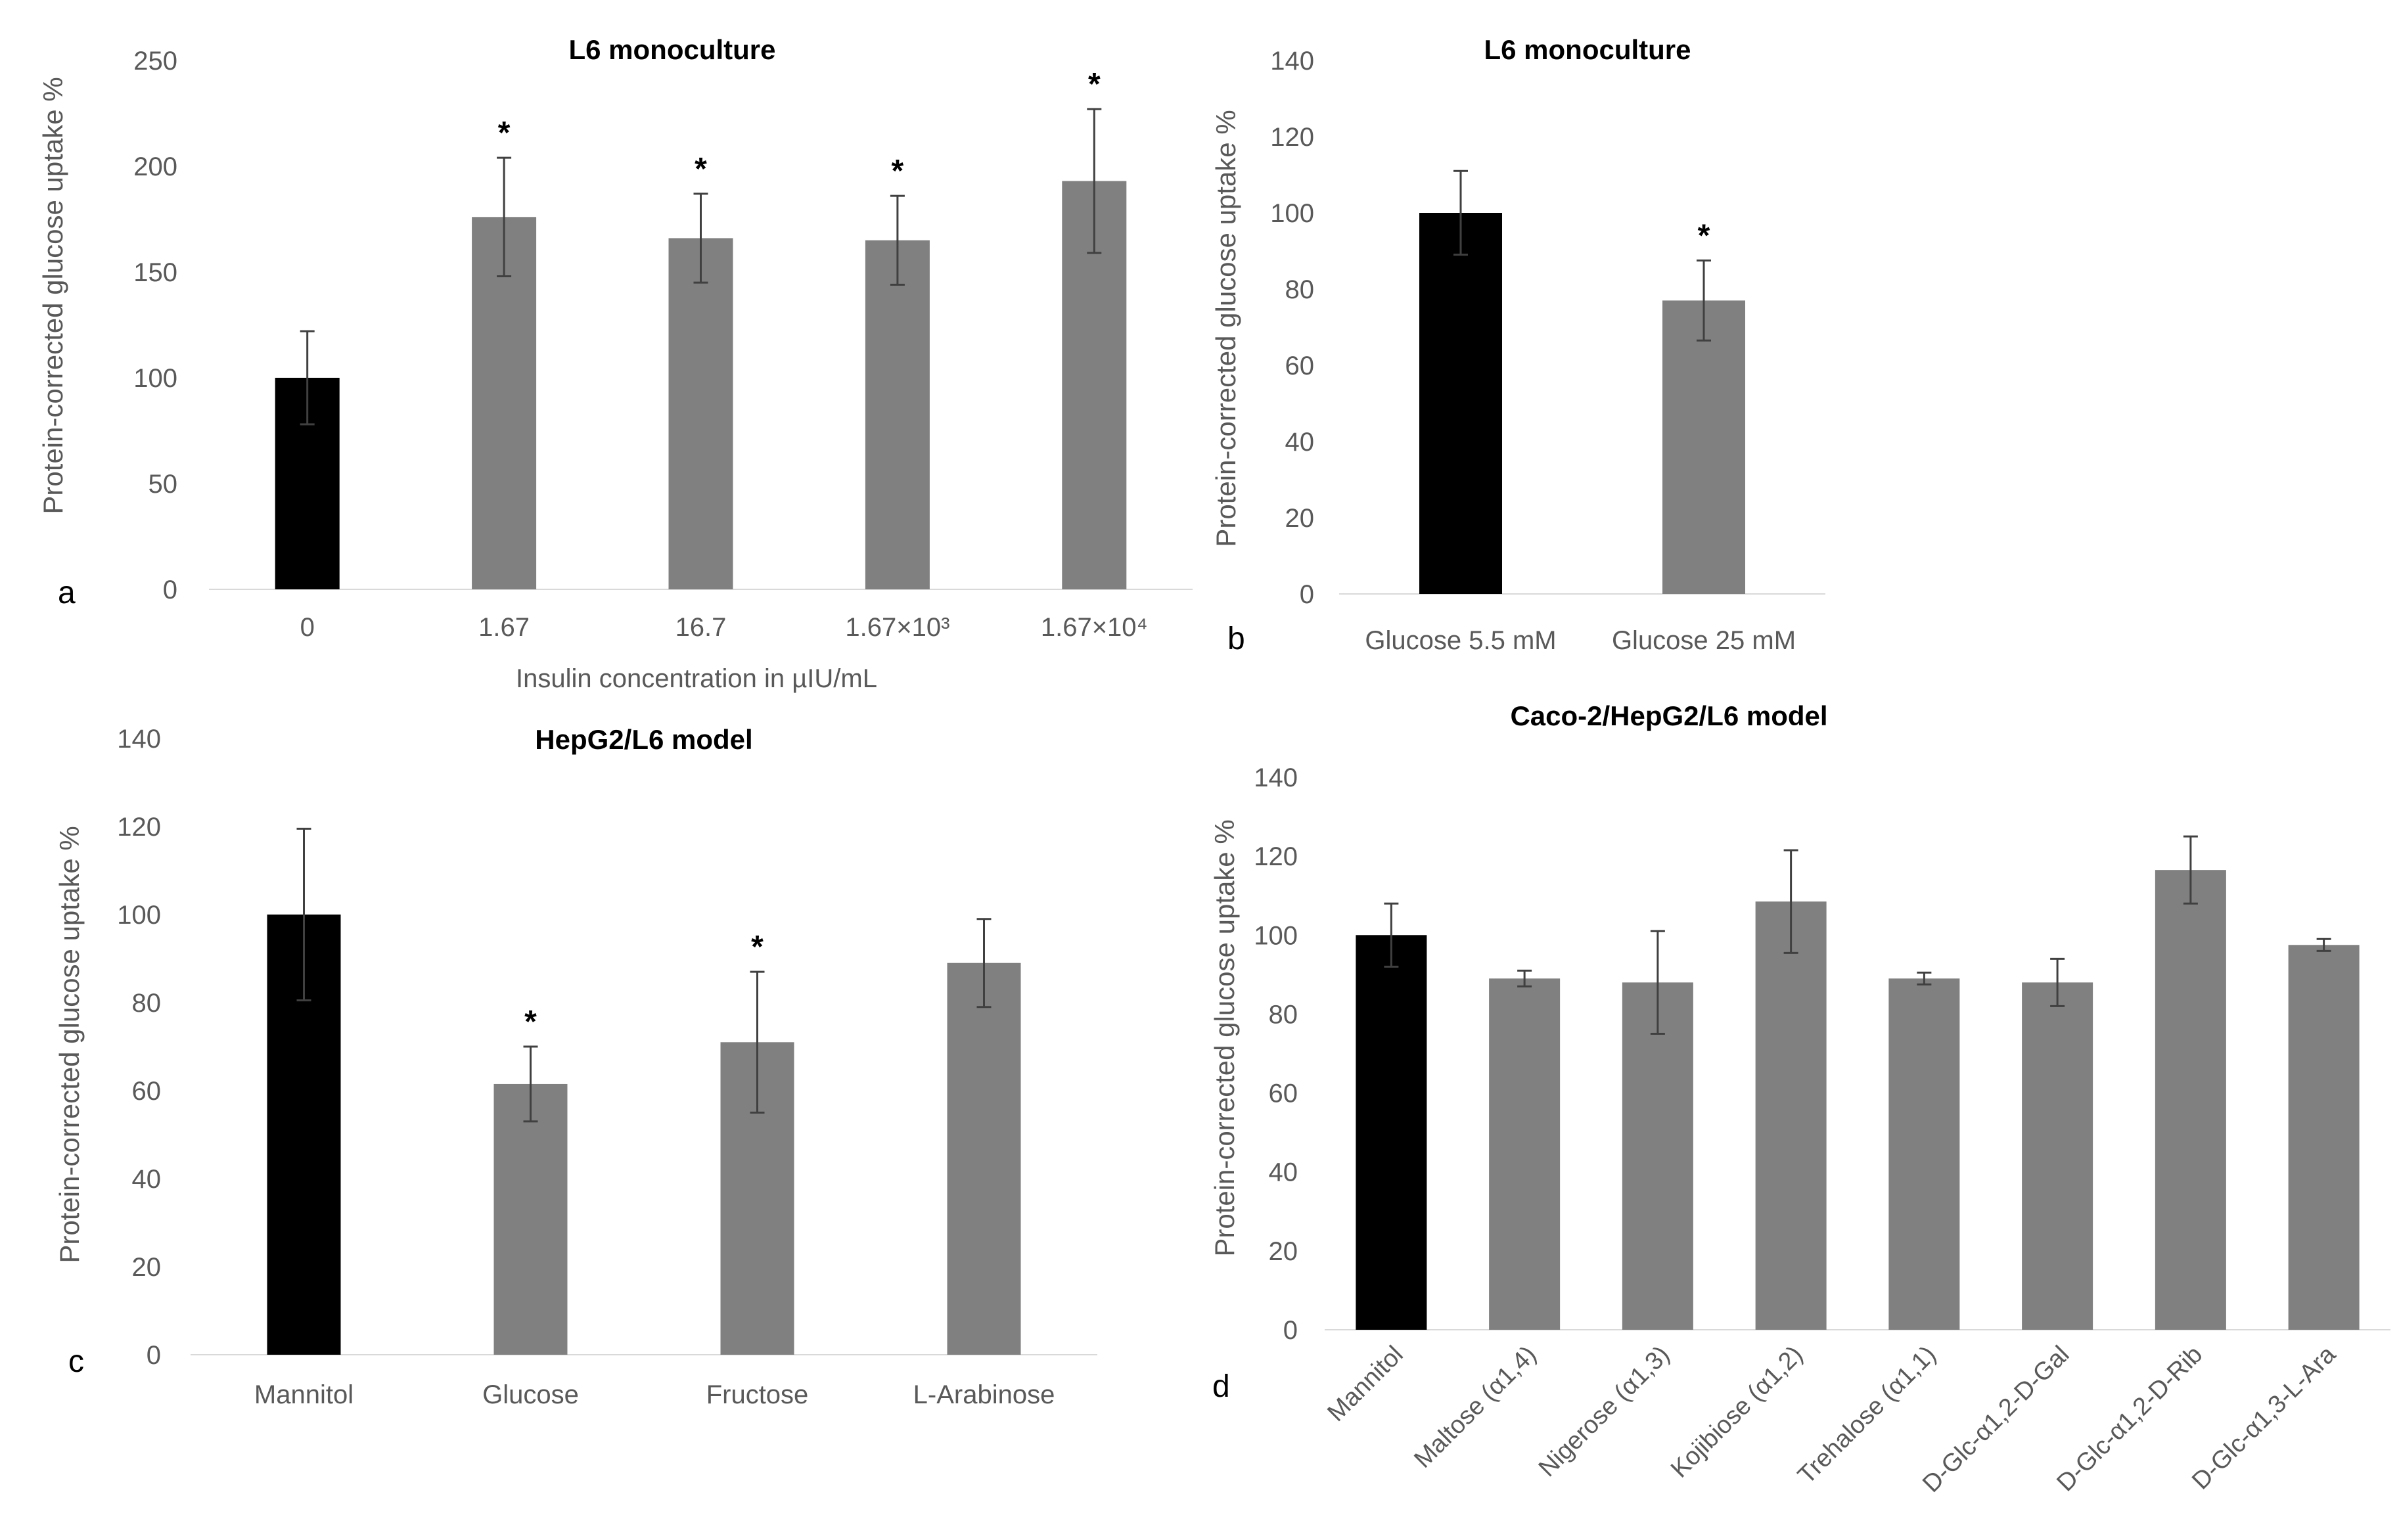 This screenshot has width=2399, height=1540. Describe the element at coordinates (1588, 49) in the screenshot. I see `panel-b-title: L6 monoculture` at that location.